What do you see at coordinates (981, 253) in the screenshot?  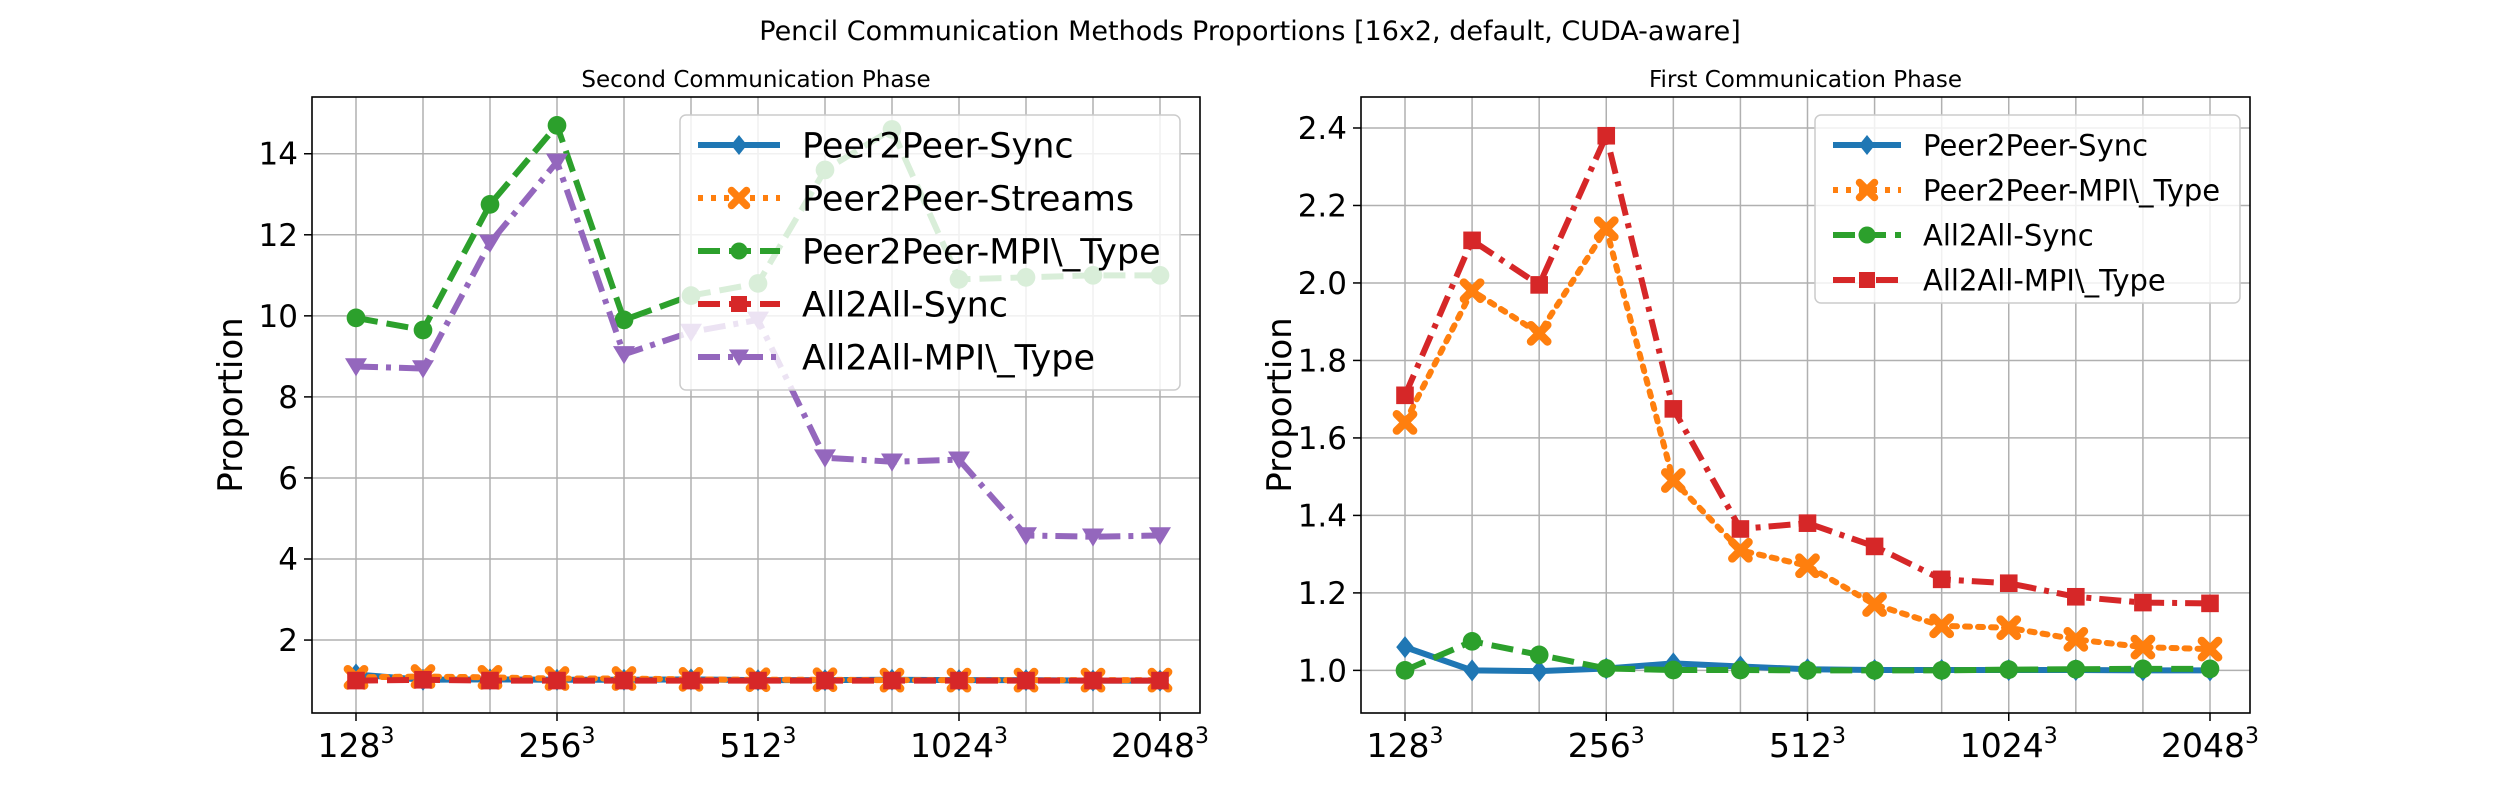 I see `legend-entry-label: Peer2Peer-MPI\_Type` at bounding box center [981, 253].